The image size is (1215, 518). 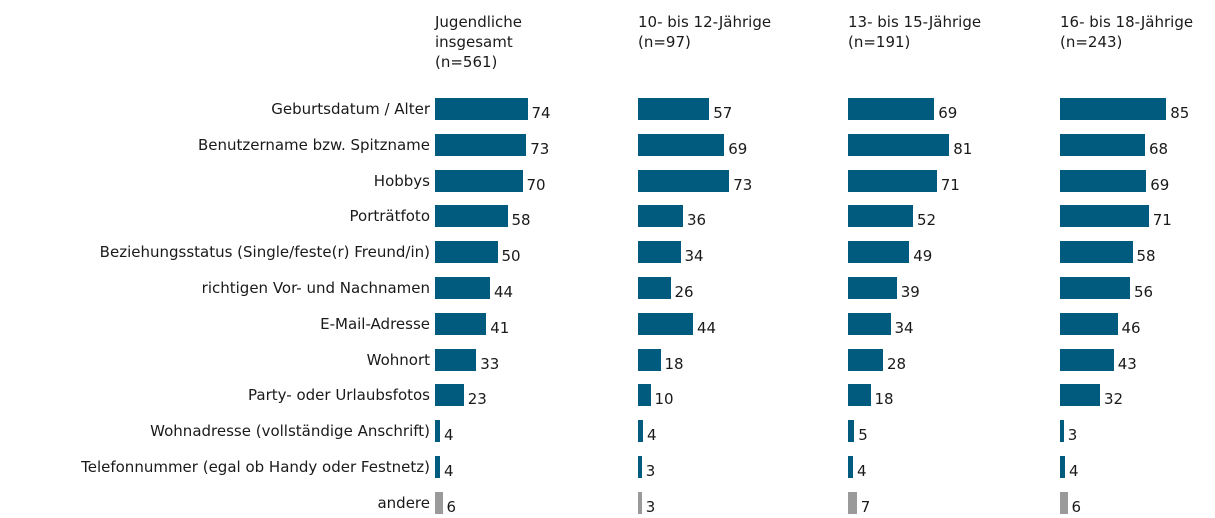 I want to click on value-label: 57, so click(x=723, y=113).